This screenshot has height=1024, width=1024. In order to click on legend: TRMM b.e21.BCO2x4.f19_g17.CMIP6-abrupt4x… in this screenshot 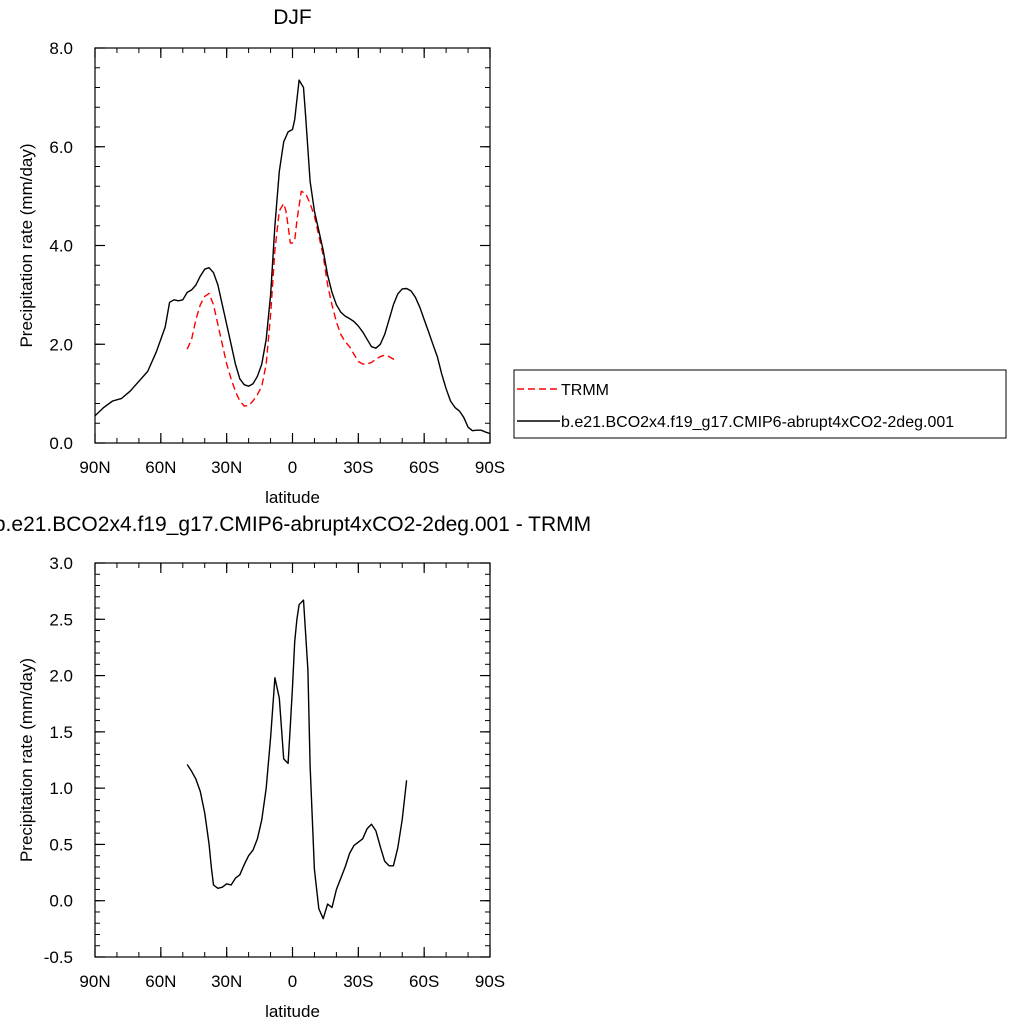, I will do `click(760, 404)`.